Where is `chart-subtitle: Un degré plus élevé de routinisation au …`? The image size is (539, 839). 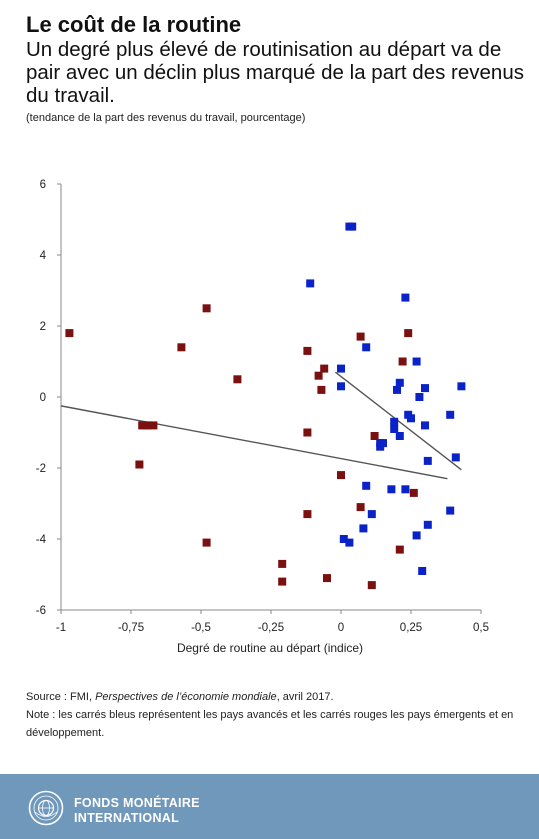 chart-subtitle: Un degré plus élevé de routinisation au … is located at coordinates (275, 72).